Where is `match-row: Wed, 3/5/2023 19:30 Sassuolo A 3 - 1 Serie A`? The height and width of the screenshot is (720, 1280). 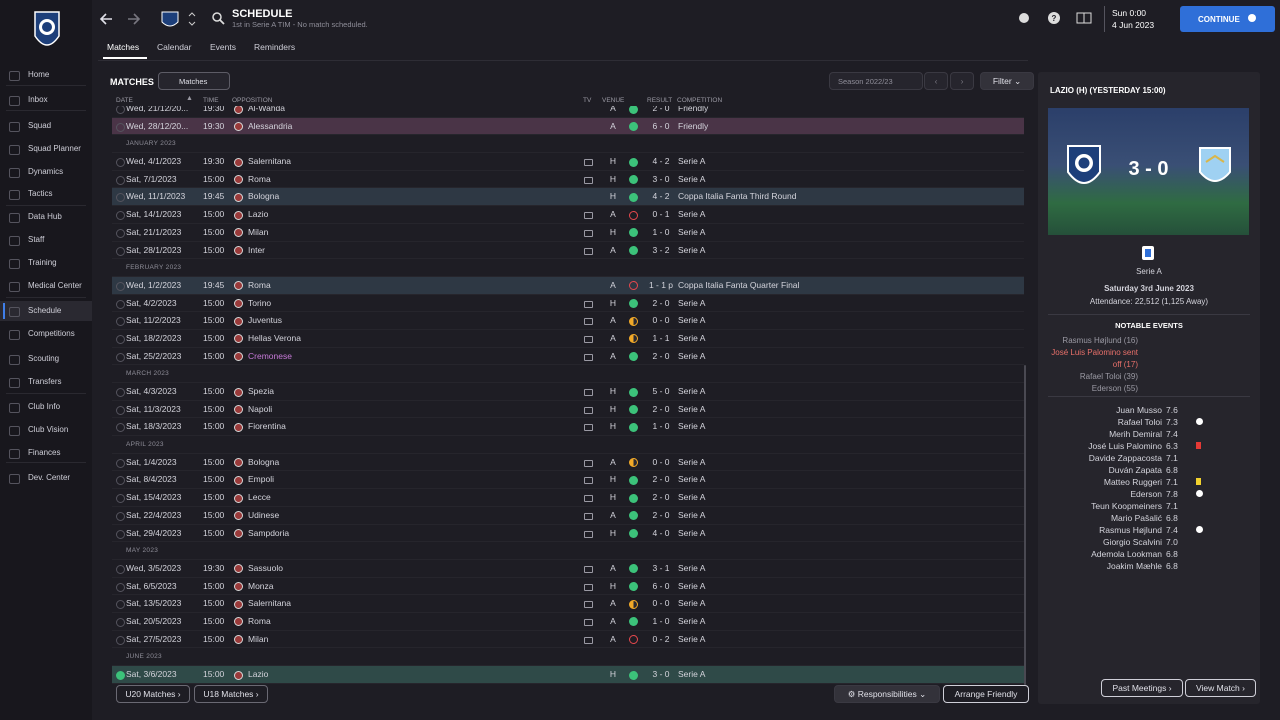 match-row: Wed, 3/5/2023 19:30 Sassuolo A 3 - 1 Serie A is located at coordinates (568, 569).